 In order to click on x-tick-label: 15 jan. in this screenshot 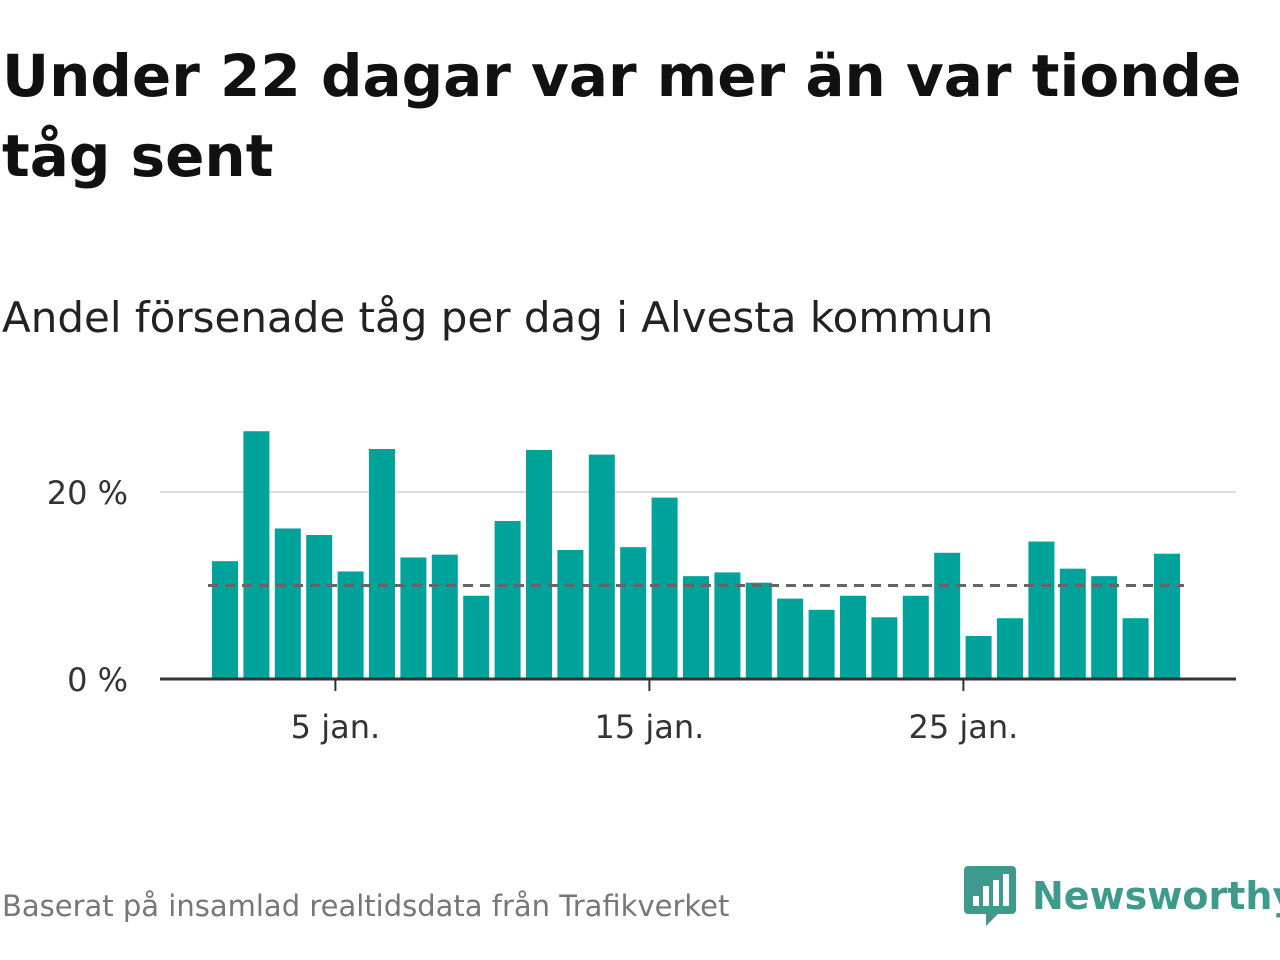, I will do `click(649, 727)`.